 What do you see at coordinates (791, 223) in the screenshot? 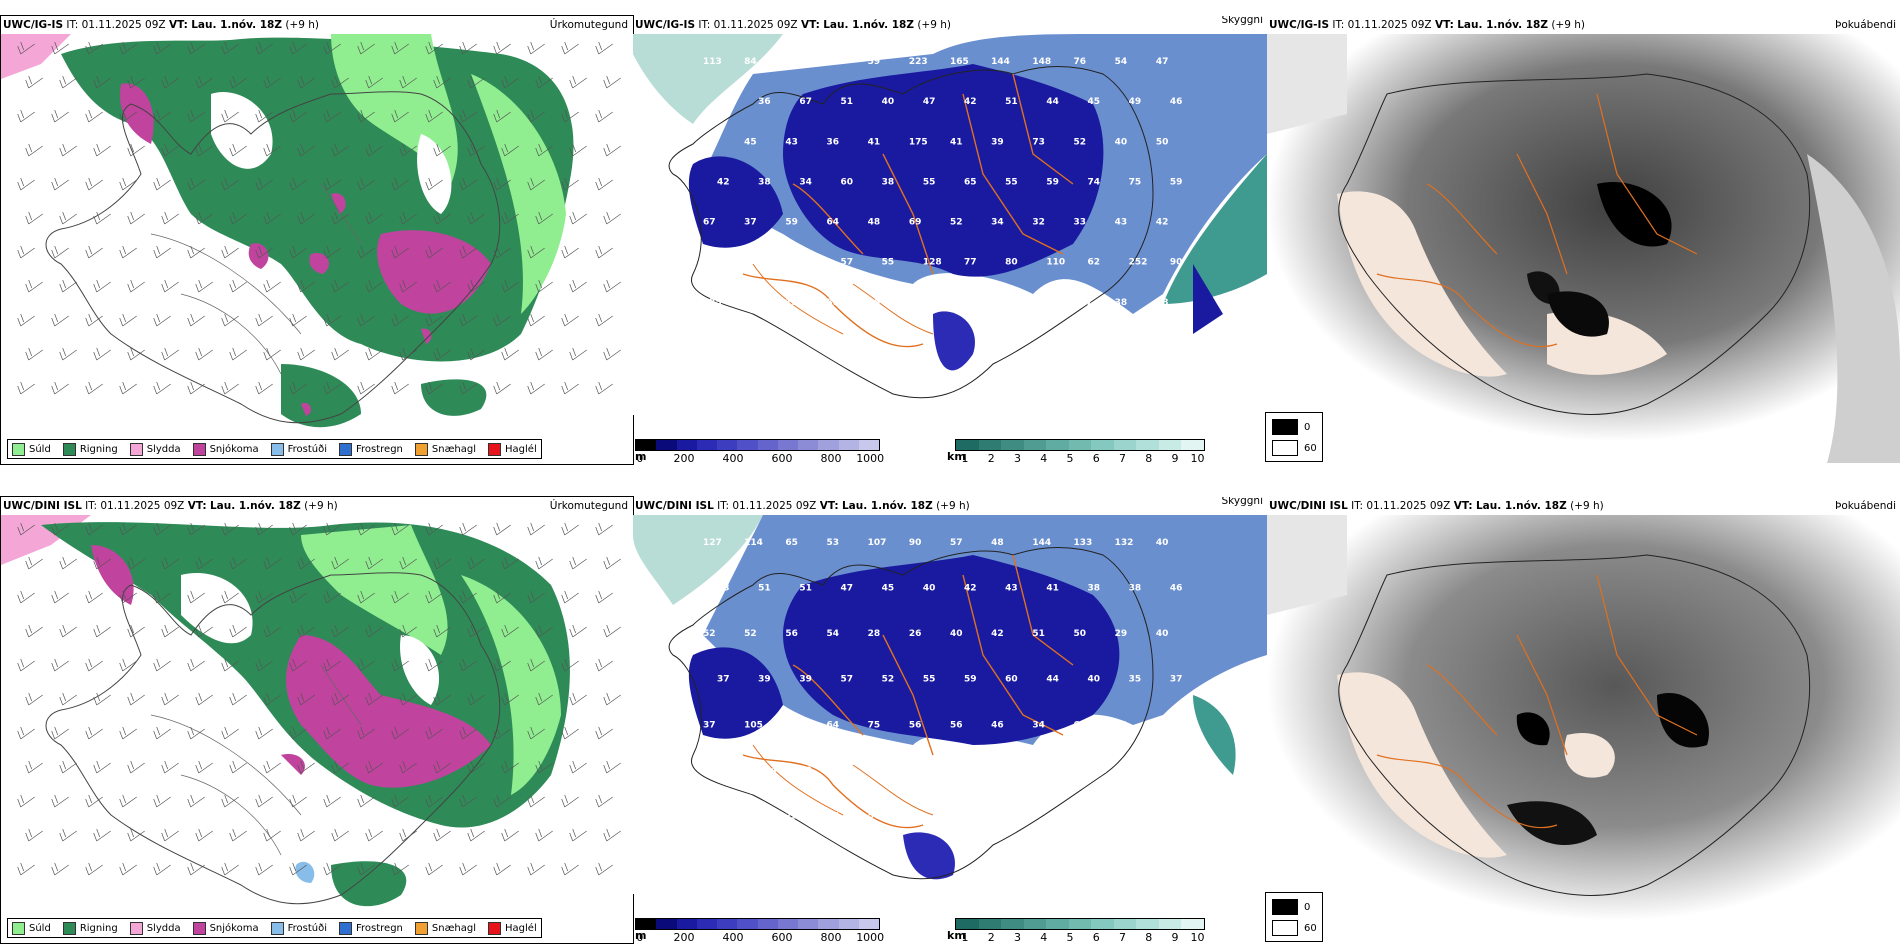
I see `height-value: 59` at bounding box center [791, 223].